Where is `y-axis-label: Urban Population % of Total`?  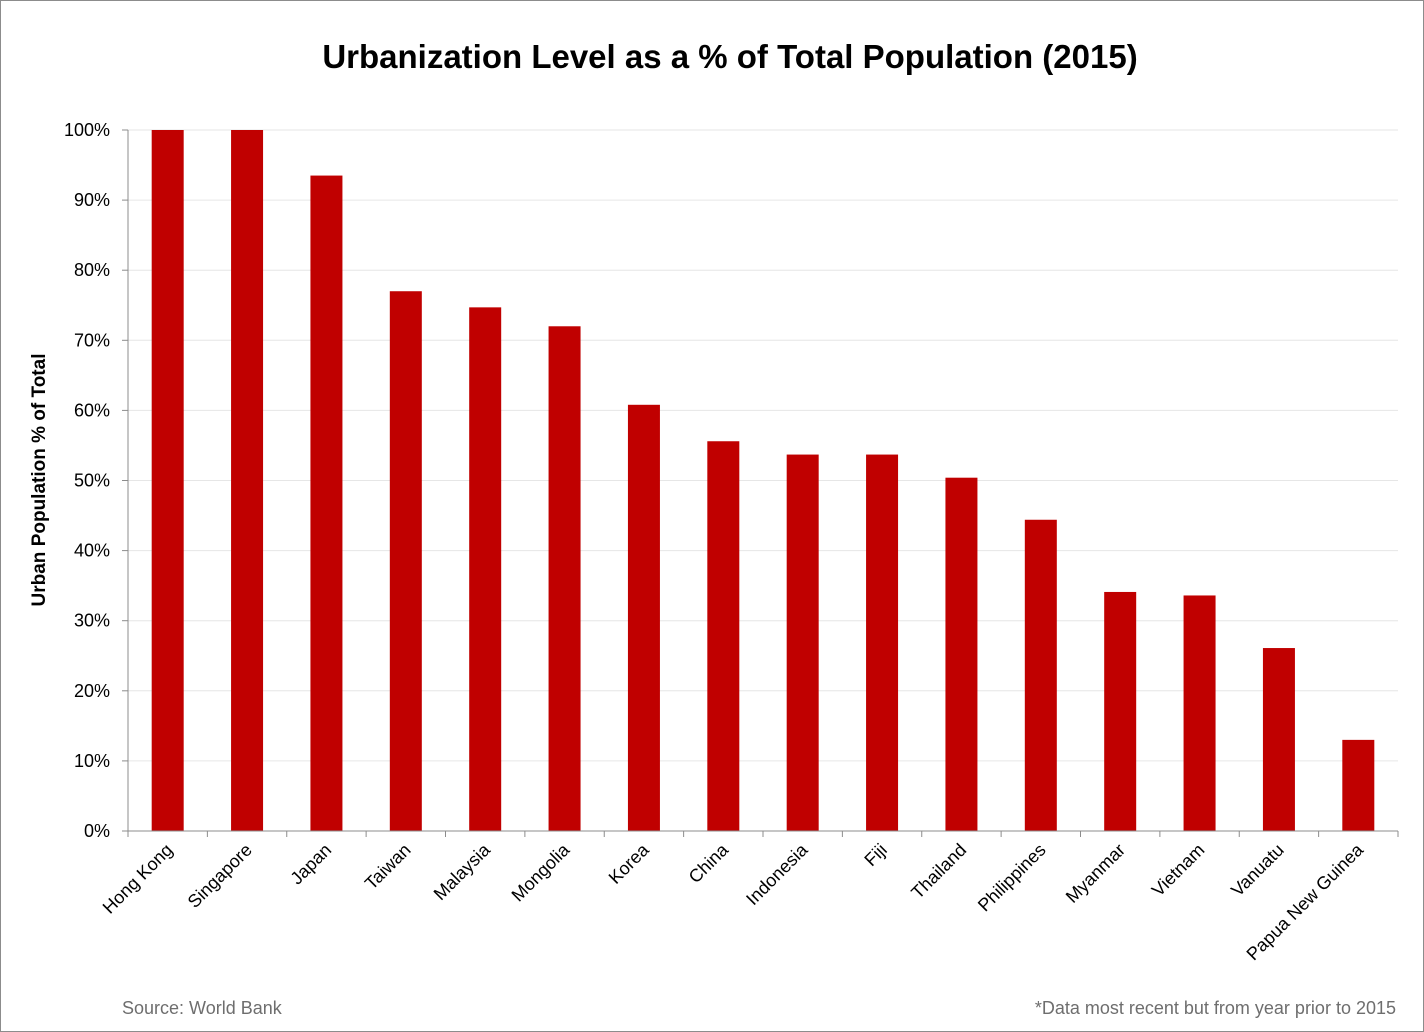
y-axis-label: Urban Population % of Total is located at coordinates (39, 480).